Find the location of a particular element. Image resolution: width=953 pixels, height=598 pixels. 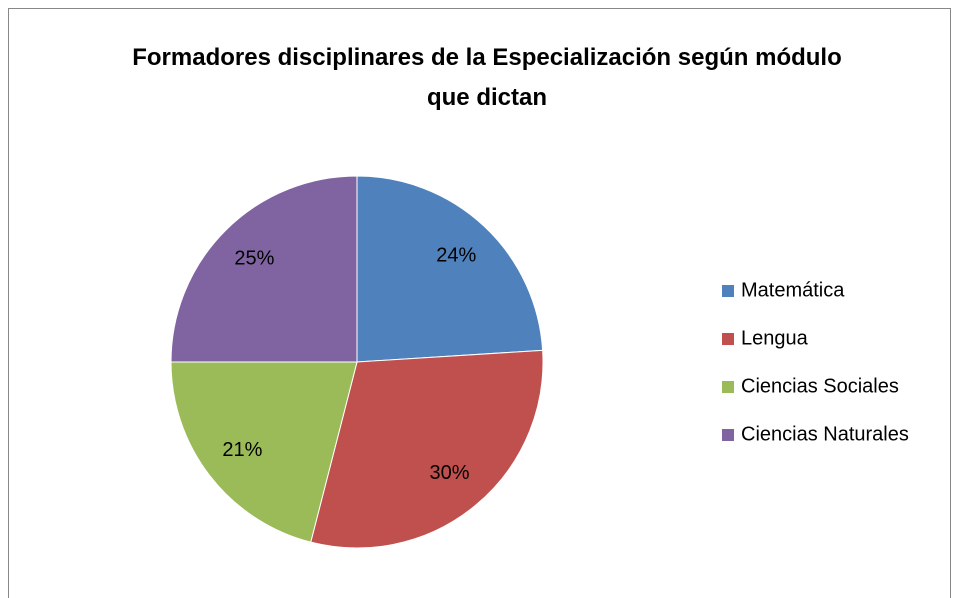

data-label: 30% is located at coordinates (449, 473).